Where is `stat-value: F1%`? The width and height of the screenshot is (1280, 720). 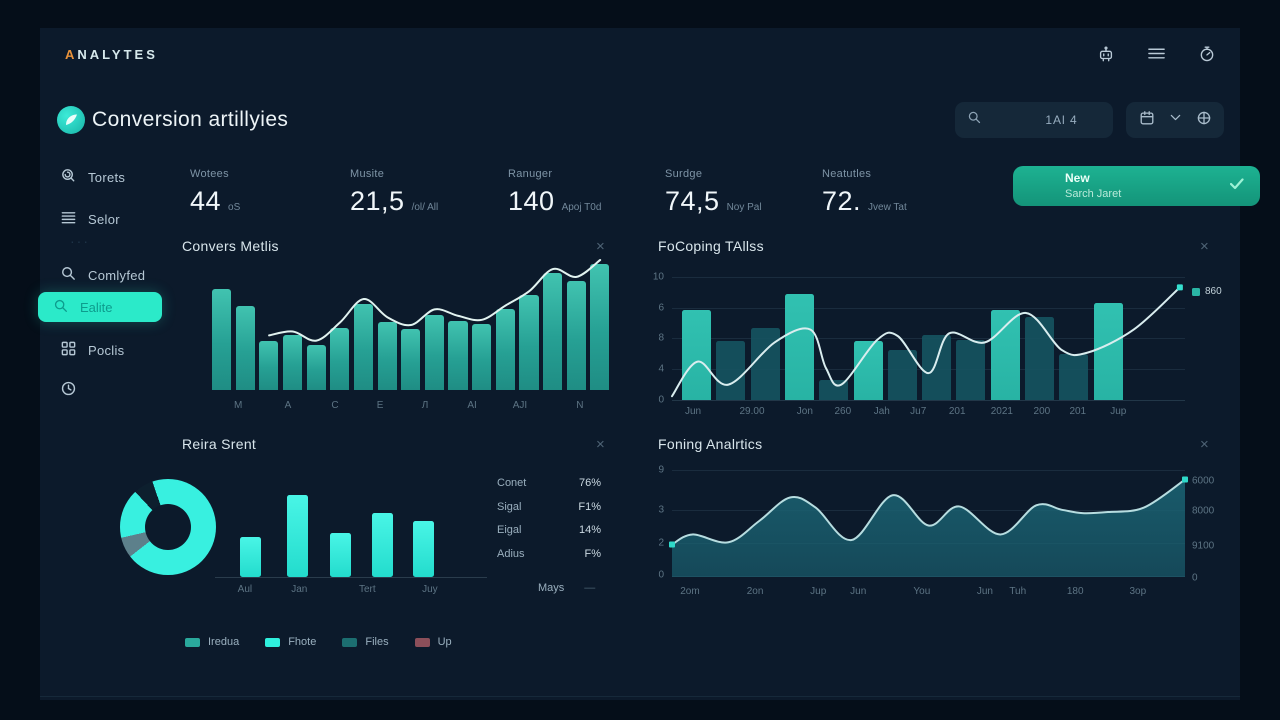 stat-value: F1% is located at coordinates (589, 506).